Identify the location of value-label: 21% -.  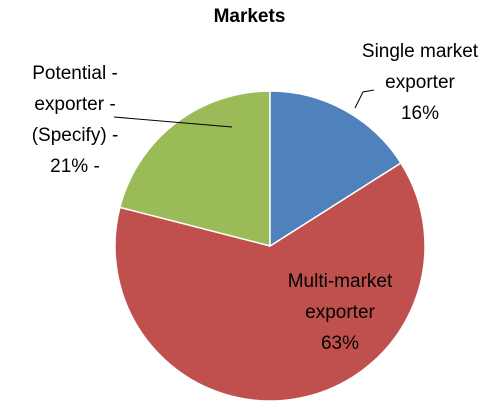
(75, 166).